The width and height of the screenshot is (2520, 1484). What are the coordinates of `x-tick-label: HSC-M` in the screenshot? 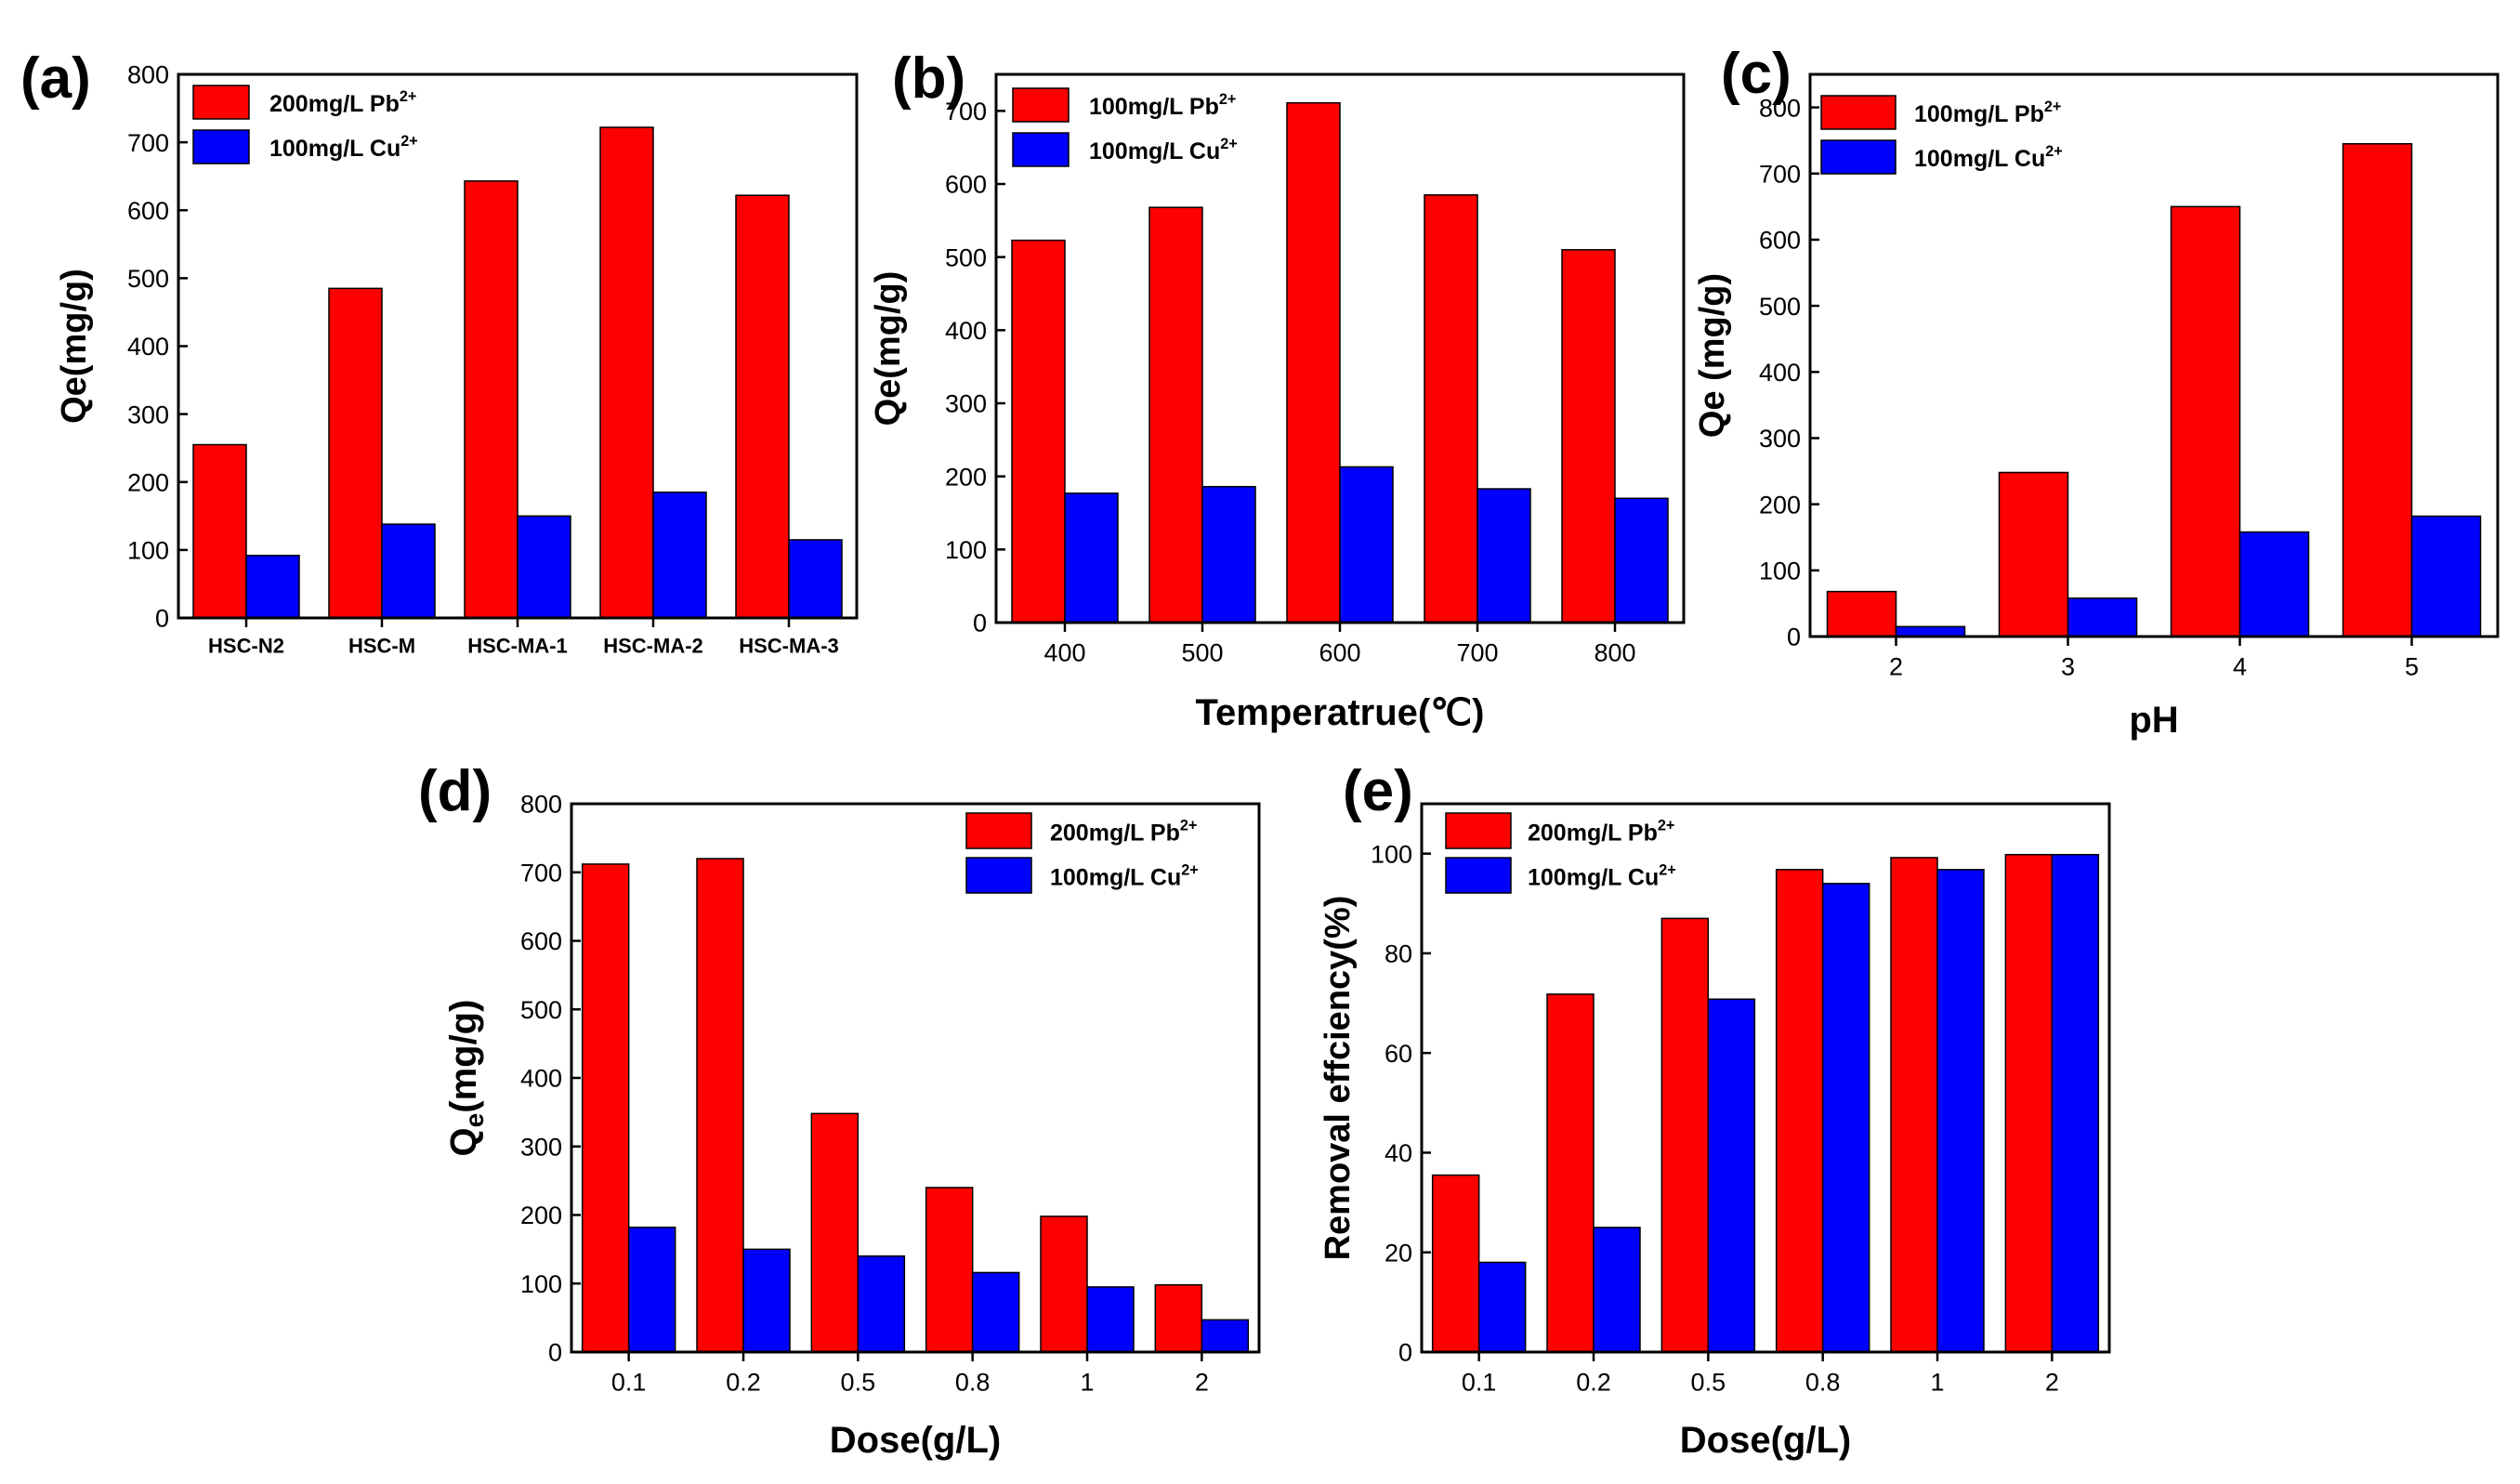 It's located at (381, 646).